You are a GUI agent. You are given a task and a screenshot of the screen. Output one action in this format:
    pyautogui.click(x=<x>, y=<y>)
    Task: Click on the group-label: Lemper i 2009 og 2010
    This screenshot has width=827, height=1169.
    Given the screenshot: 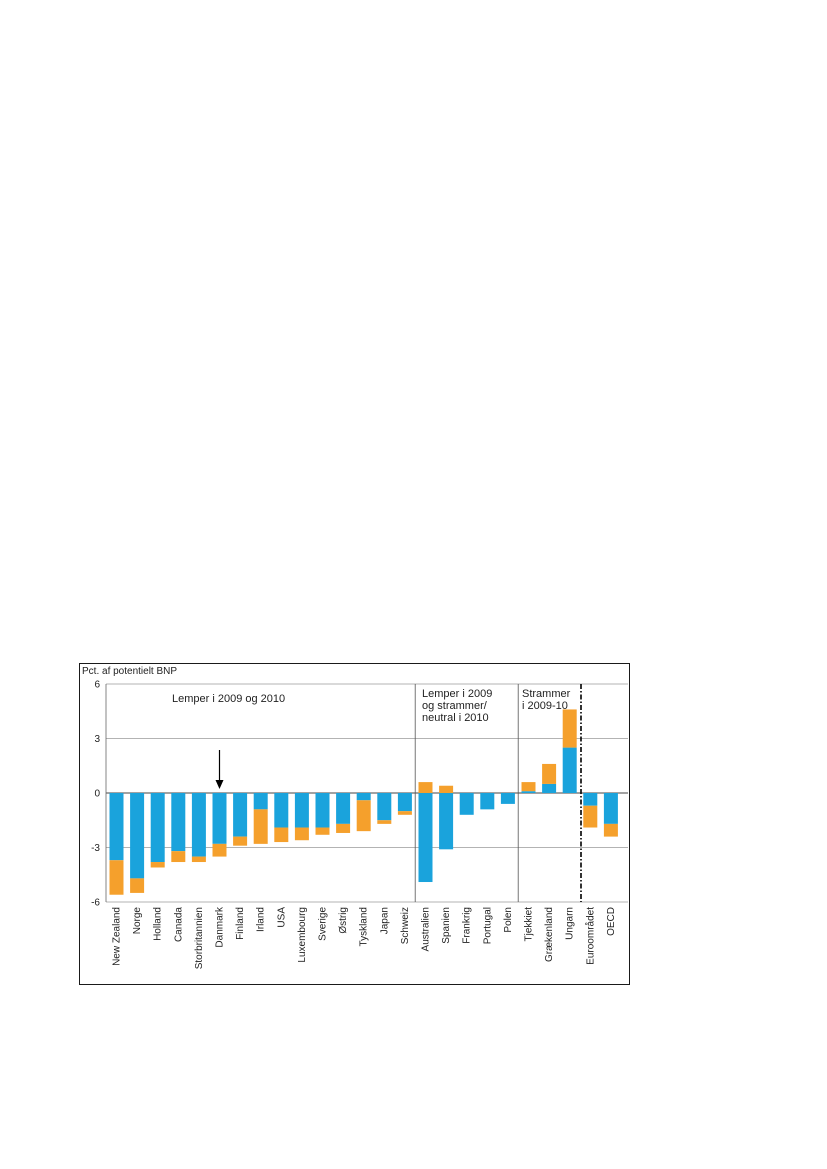 What is the action you would take?
    pyautogui.click(x=228, y=699)
    